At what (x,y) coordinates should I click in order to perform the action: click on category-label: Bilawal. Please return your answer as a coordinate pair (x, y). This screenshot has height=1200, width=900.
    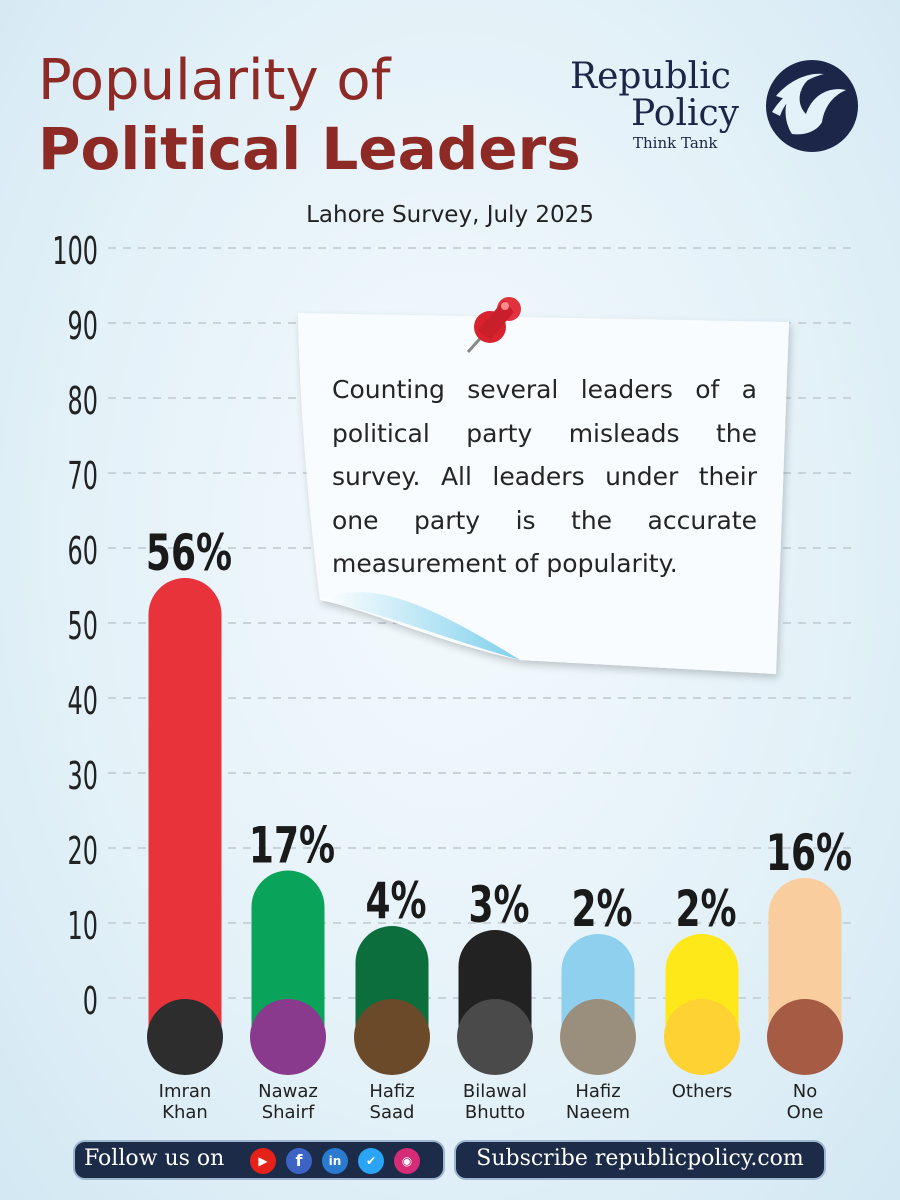
    Looking at the image, I should click on (495, 1091).